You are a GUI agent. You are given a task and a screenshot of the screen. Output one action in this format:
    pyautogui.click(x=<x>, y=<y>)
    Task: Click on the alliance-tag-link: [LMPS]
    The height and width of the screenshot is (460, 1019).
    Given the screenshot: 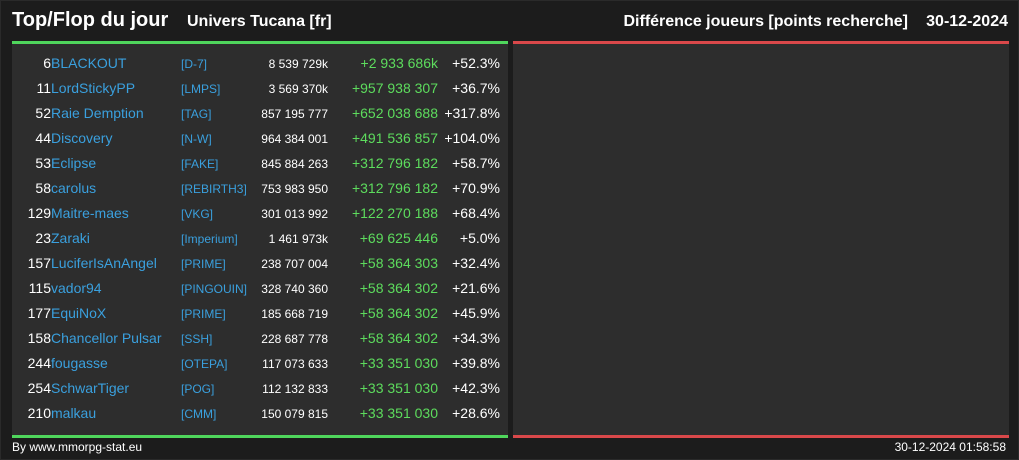 What is the action you would take?
    pyautogui.click(x=201, y=89)
    